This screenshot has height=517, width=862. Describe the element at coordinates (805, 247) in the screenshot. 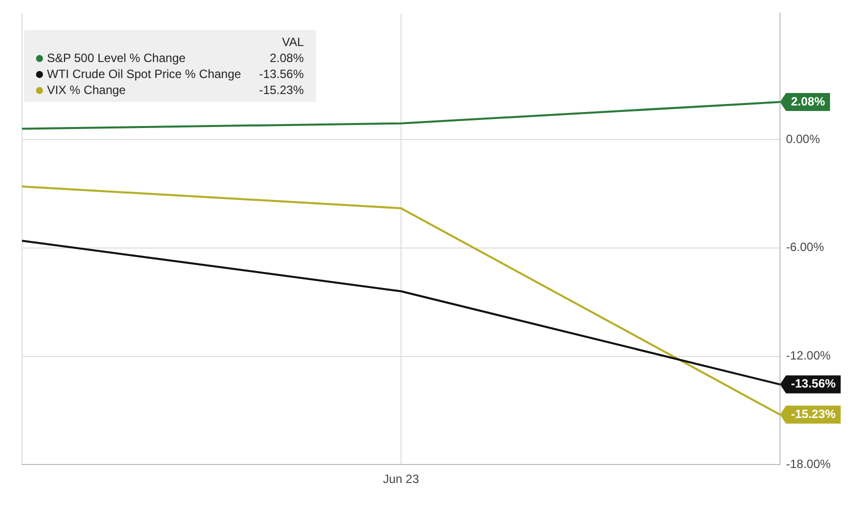

I see `y-tick-label: -6.00%` at that location.